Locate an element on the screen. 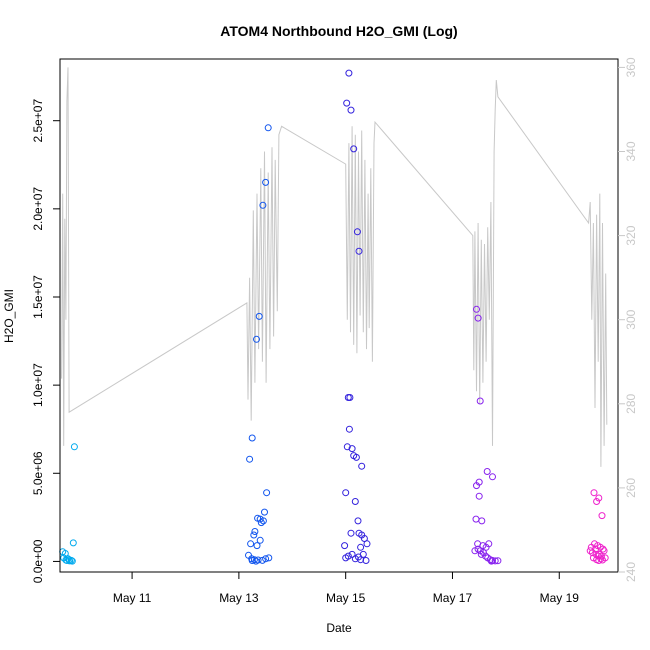  x-tick-label: May 13 is located at coordinates (239, 598).